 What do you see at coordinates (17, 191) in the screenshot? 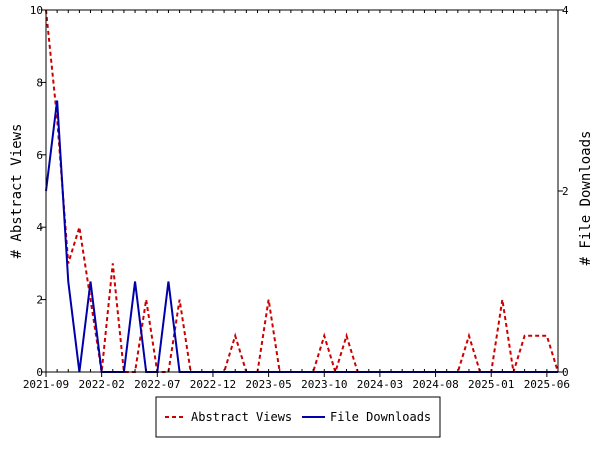
I see `y-axis-title-left: # Abstract Views` at bounding box center [17, 191].